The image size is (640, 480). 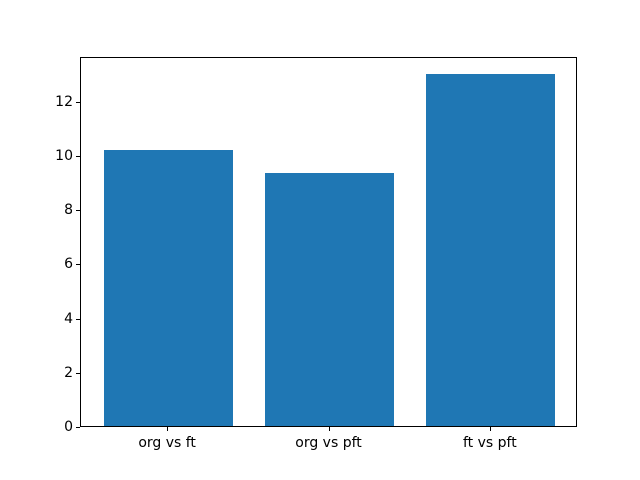 What do you see at coordinates (491, 249) in the screenshot?
I see `bar-ft-vs-pft` at bounding box center [491, 249].